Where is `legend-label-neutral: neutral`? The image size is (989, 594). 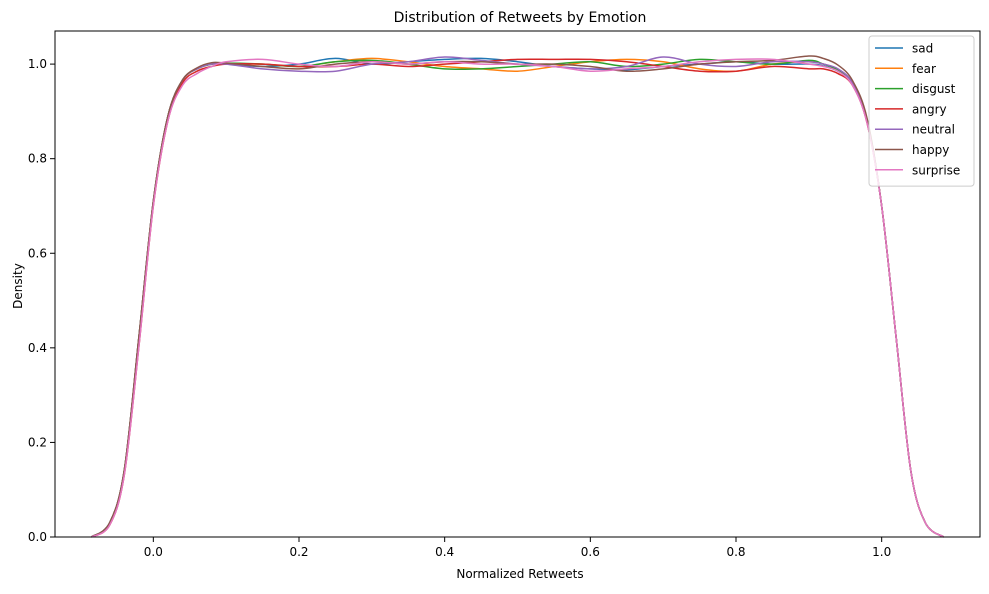
legend-label-neutral: neutral is located at coordinates (933, 130).